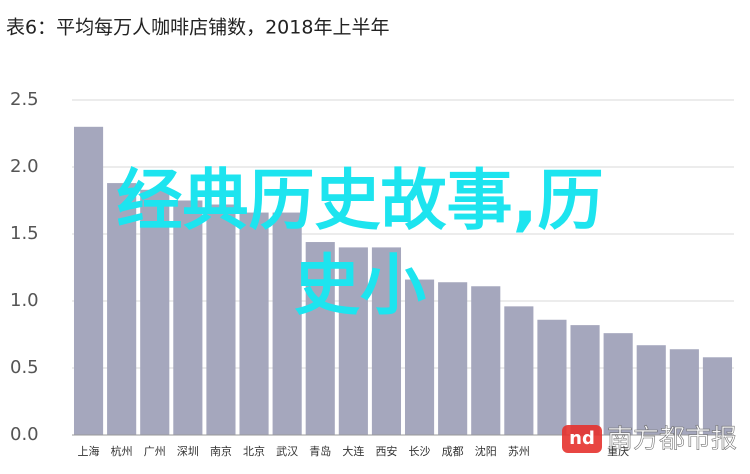 This screenshot has height=474, width=750. What do you see at coordinates (221, 451) in the screenshot?
I see `x-tick-label: 南京` at bounding box center [221, 451].